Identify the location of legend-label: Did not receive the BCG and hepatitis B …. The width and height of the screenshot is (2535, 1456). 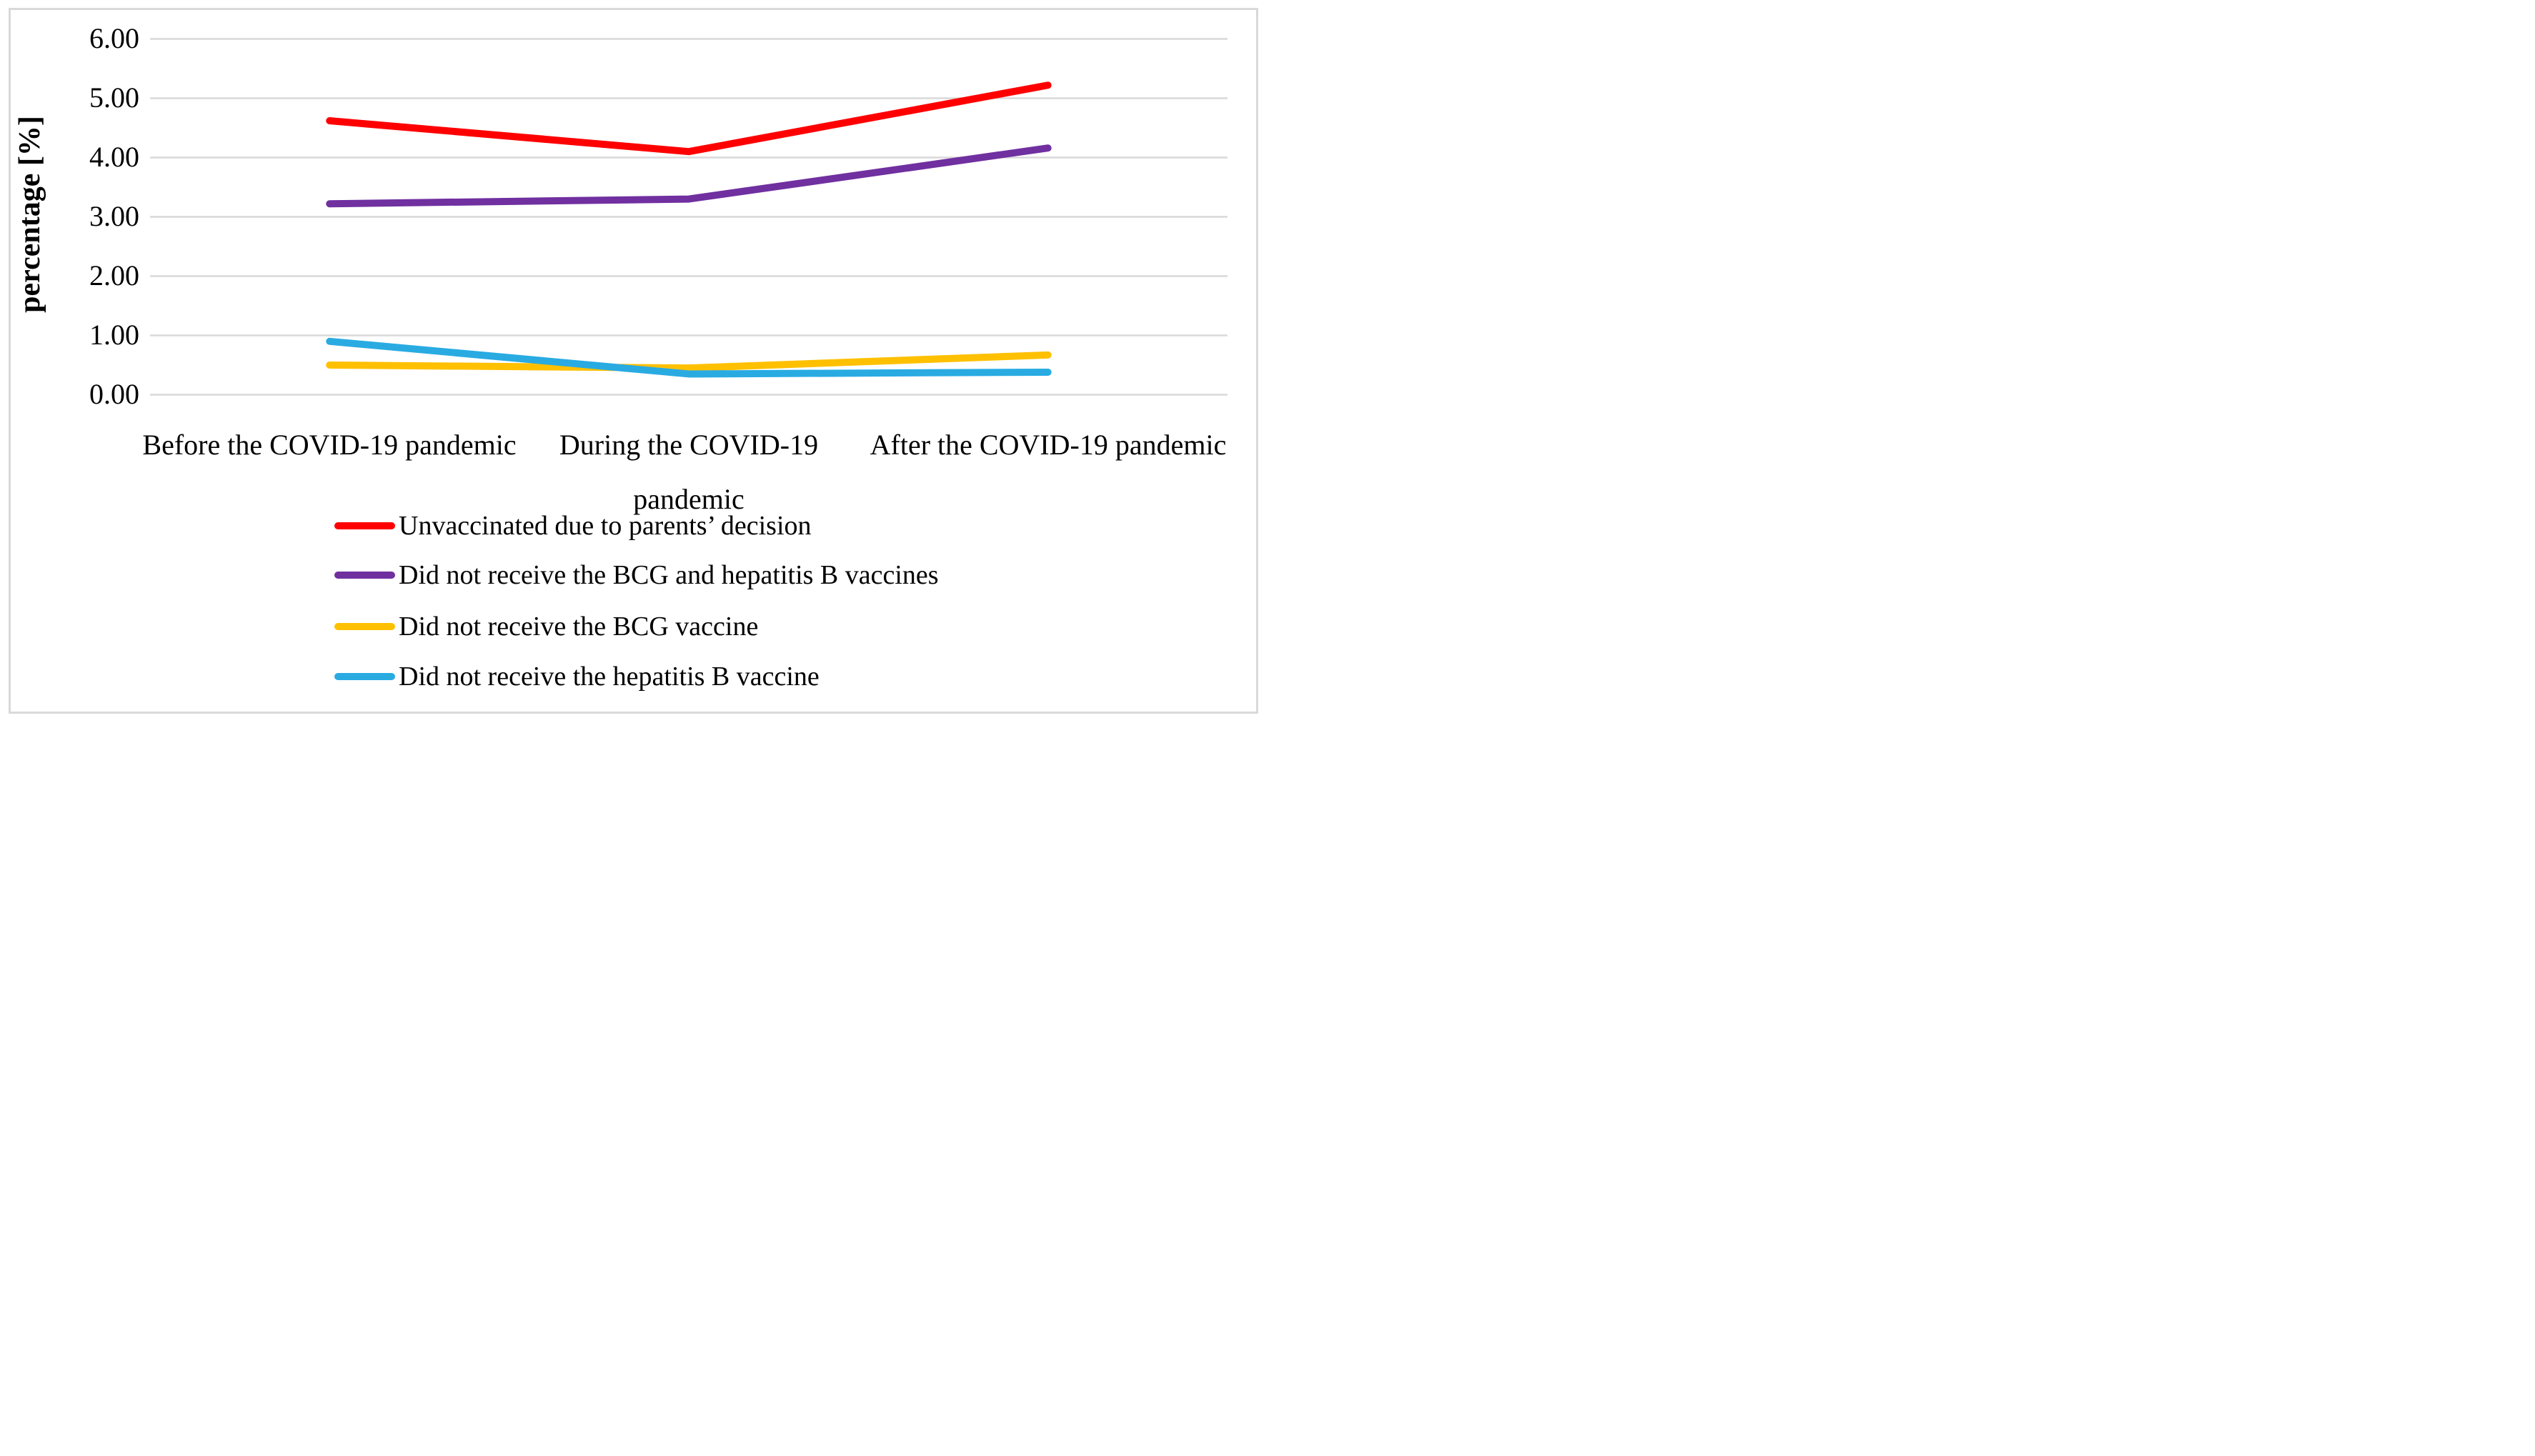
(669, 575).